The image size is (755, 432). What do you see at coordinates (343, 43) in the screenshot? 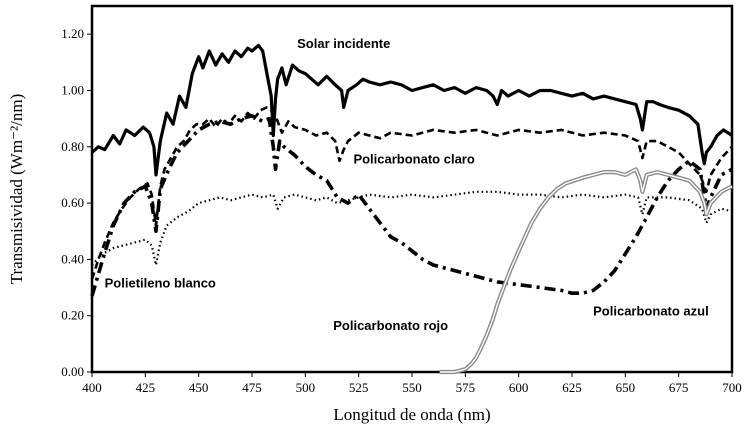
I see `series-annotation: Solar incidente` at bounding box center [343, 43].